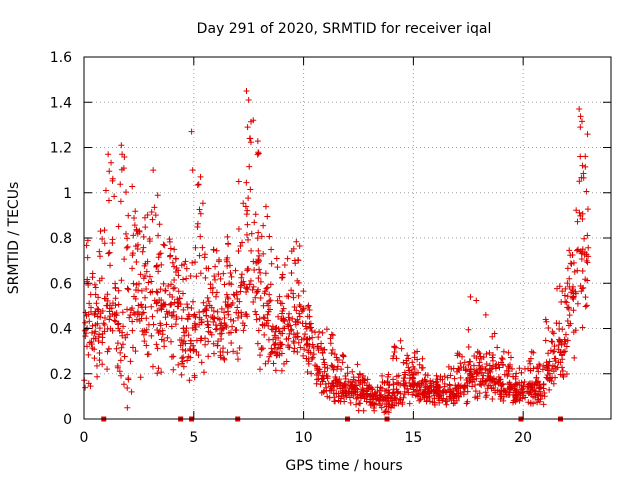 The height and width of the screenshot is (480, 640). What do you see at coordinates (413, 438) in the screenshot?
I see `x-tick-label: 15` at bounding box center [413, 438].